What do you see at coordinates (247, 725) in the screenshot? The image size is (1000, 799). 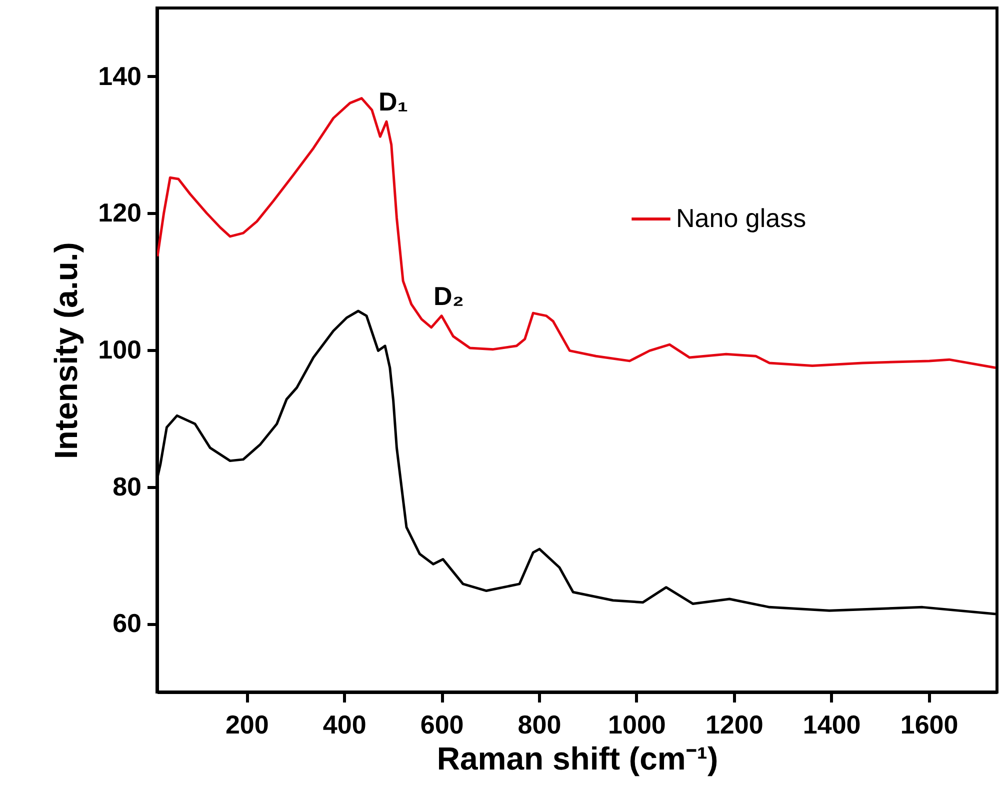 I see `x-tick-label: 200` at bounding box center [247, 725].